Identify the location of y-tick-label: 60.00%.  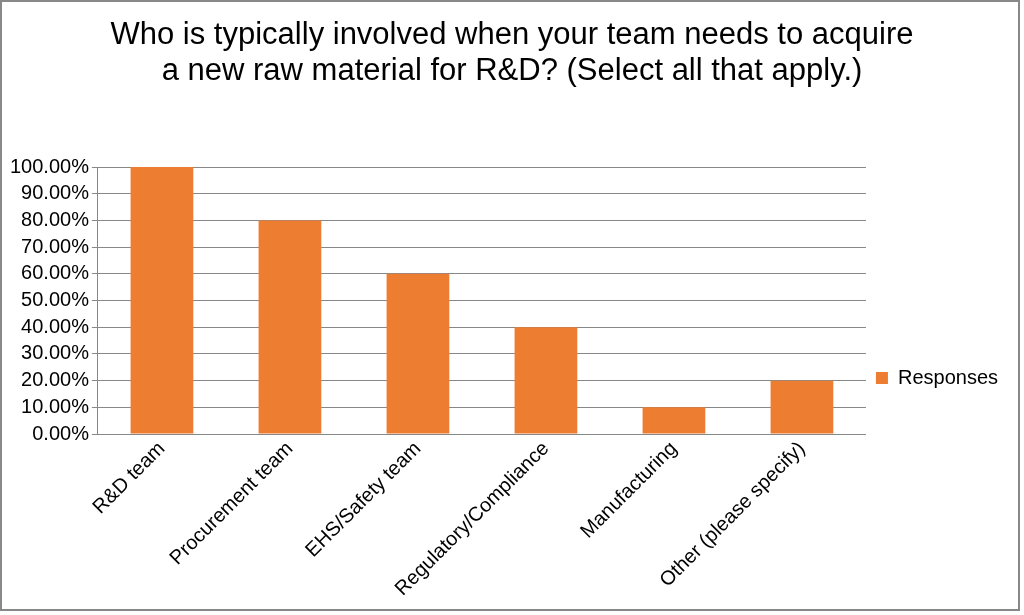
(55, 272).